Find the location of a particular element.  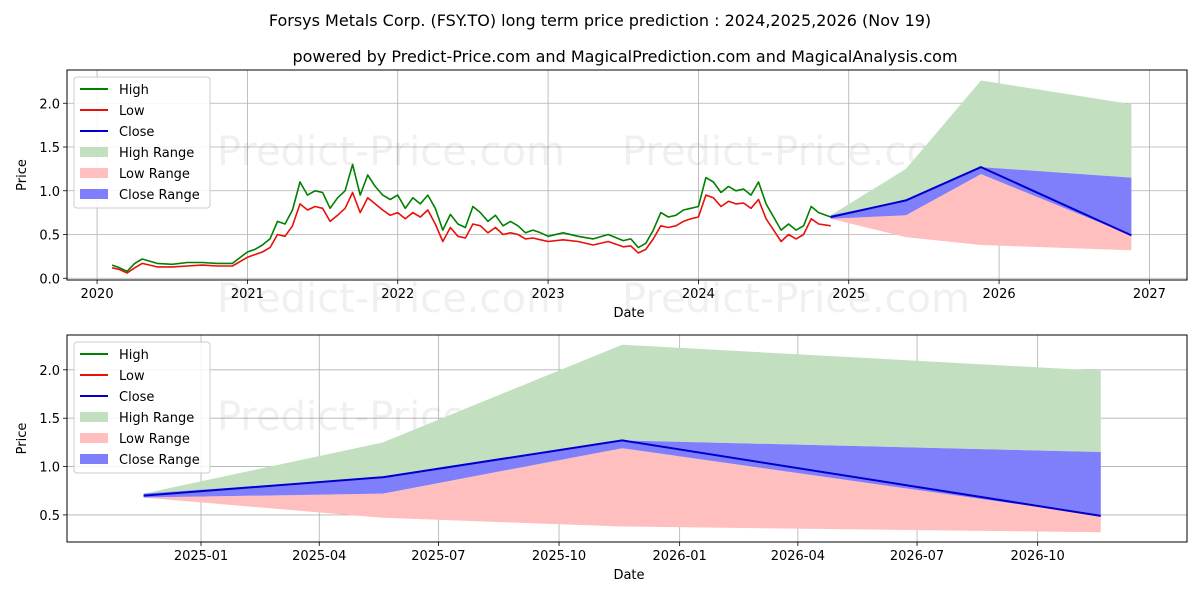

low-series-line is located at coordinates (471, 232).